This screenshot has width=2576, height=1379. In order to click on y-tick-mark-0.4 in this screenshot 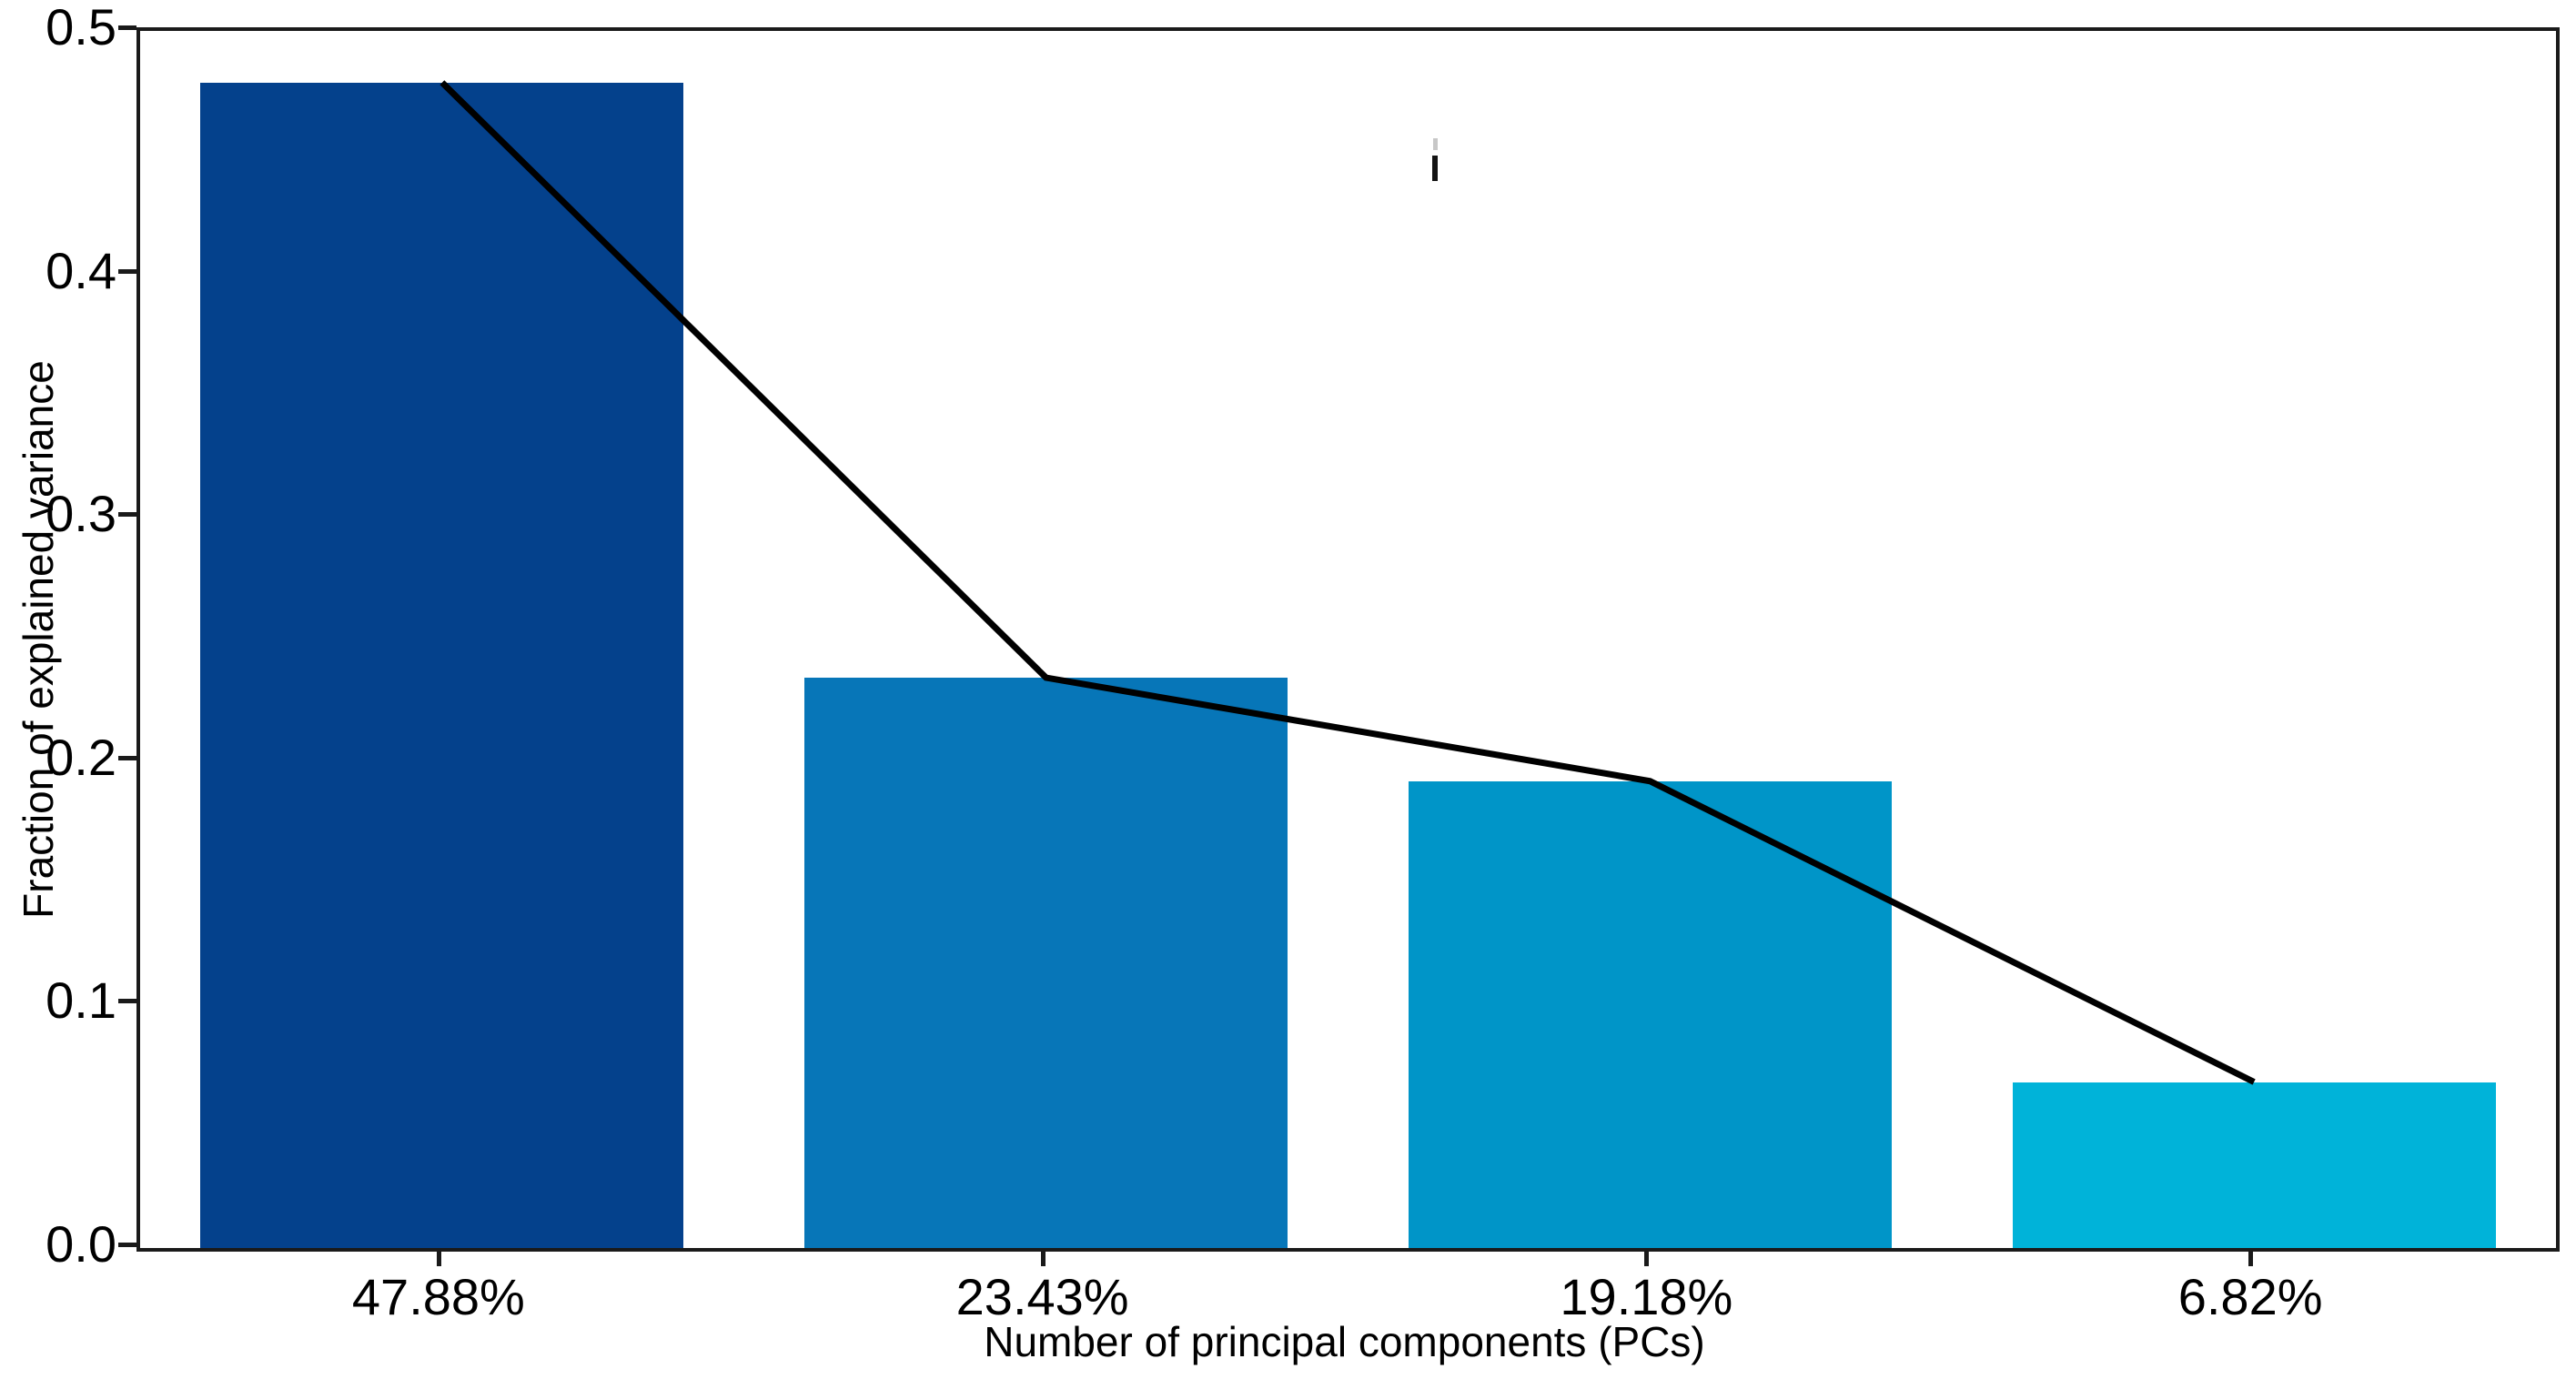, I will do `click(127, 271)`.